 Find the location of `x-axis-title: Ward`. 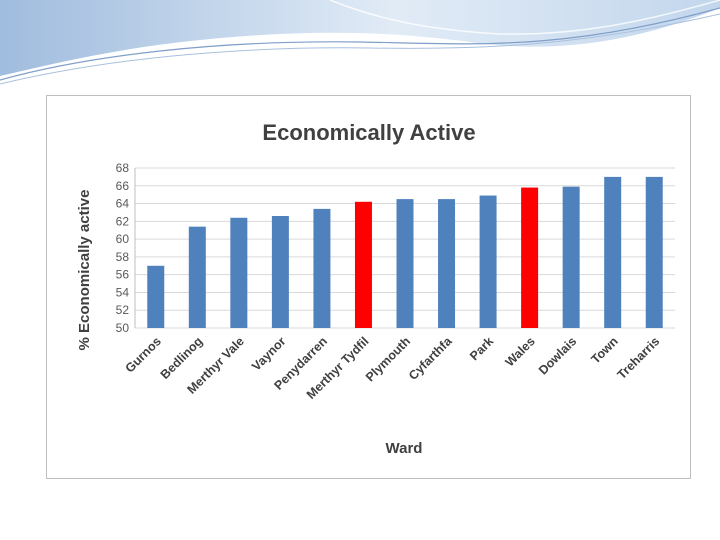

x-axis-title: Ward is located at coordinates (404, 448).